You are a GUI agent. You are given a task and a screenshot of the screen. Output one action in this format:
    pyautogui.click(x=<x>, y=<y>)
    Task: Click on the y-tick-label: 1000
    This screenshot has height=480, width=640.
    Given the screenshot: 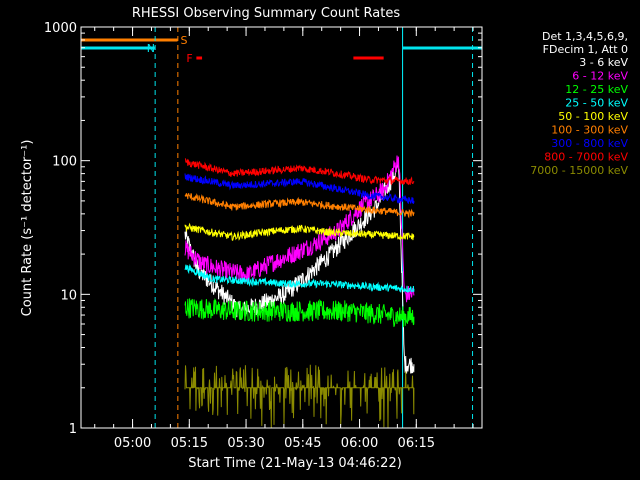 What is the action you would take?
    pyautogui.click(x=60, y=28)
    